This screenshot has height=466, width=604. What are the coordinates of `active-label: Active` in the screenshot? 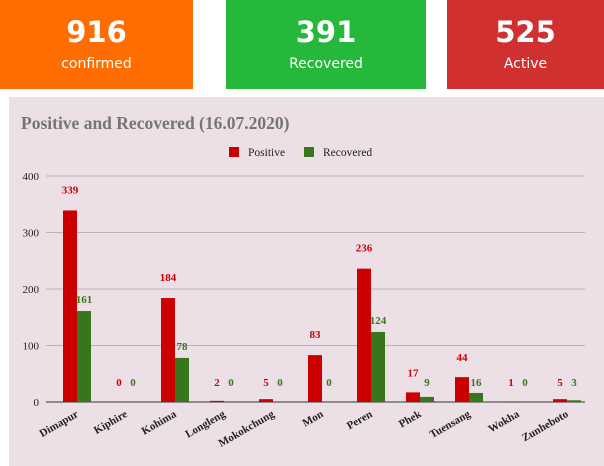 It's located at (525, 64).